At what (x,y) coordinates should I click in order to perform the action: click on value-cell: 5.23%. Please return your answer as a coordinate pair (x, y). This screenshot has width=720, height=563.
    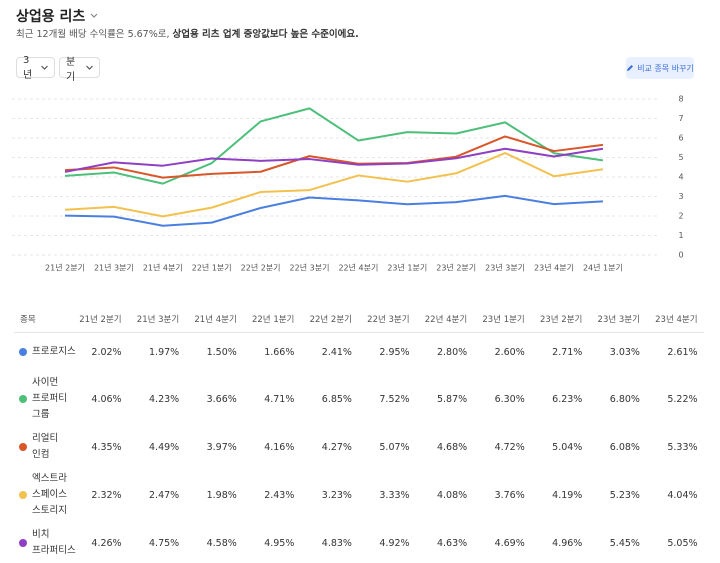
    Looking at the image, I should click on (624, 495).